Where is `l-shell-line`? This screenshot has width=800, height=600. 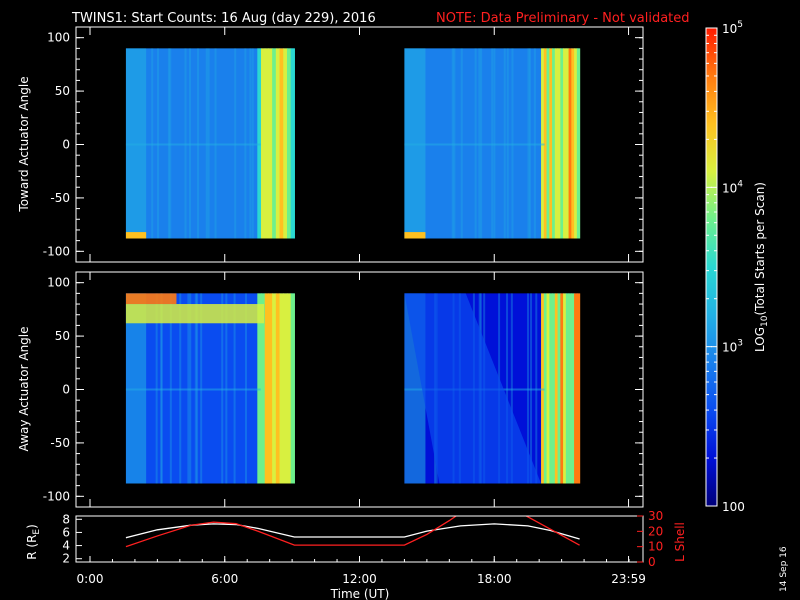
l-shell-line is located at coordinates (352, 532).